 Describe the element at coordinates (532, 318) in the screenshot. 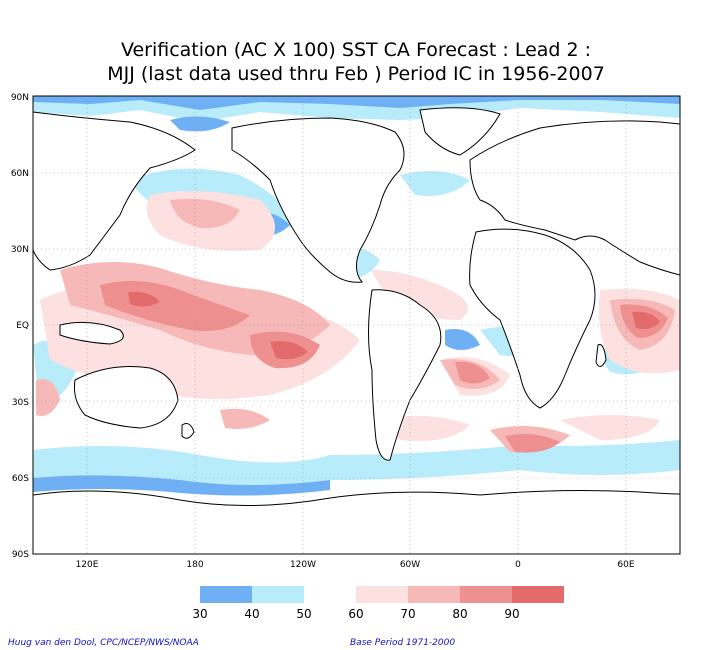

I see `africa` at that location.